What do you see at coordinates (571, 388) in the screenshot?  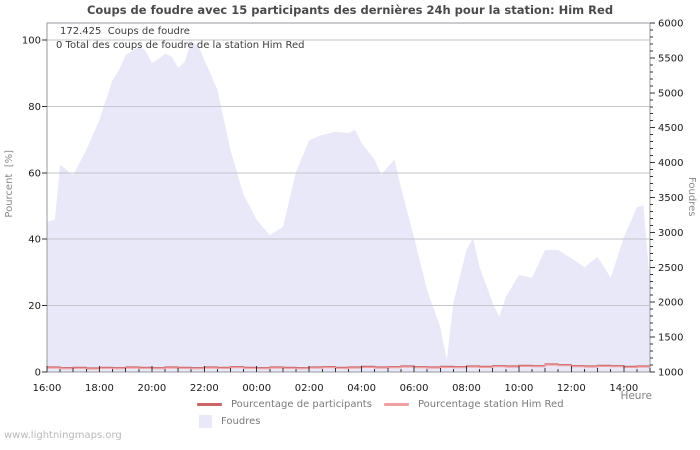 I see `svg-text: 12:00` at bounding box center [571, 388].